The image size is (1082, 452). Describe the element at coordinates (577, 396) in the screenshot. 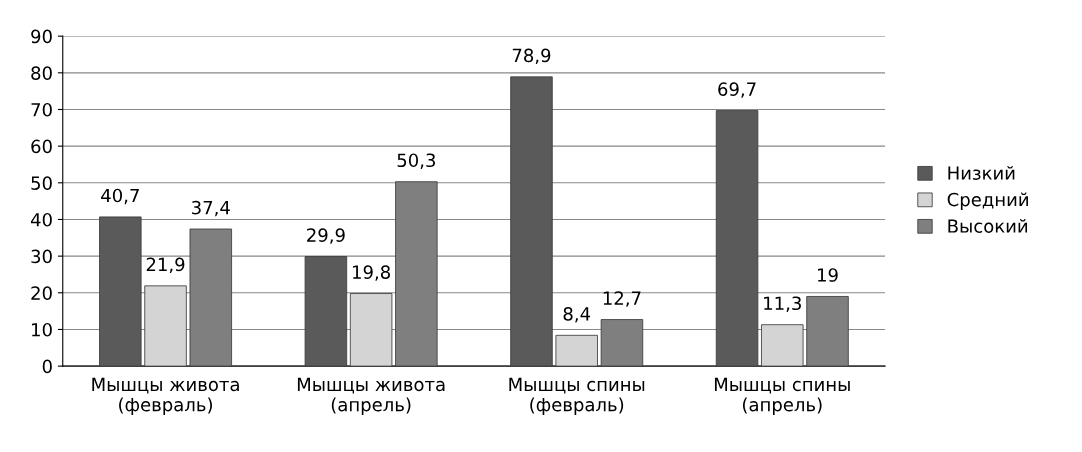

I see `x-tick-label: Мышцы спины (февраль)` at that location.